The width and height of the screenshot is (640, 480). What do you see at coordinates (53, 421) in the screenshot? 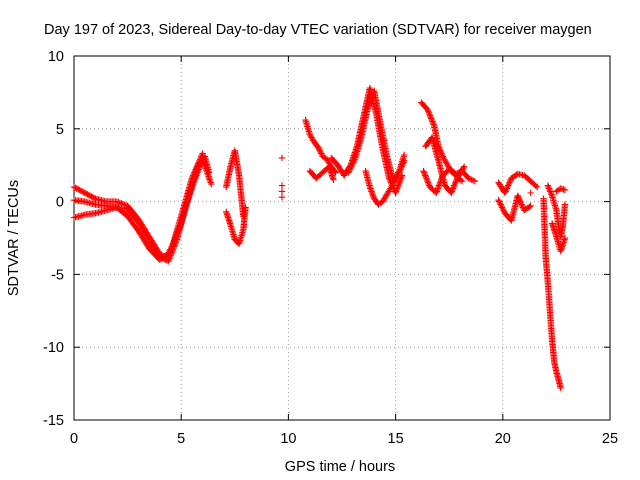
I see `y-tick-label: -15` at bounding box center [53, 421].